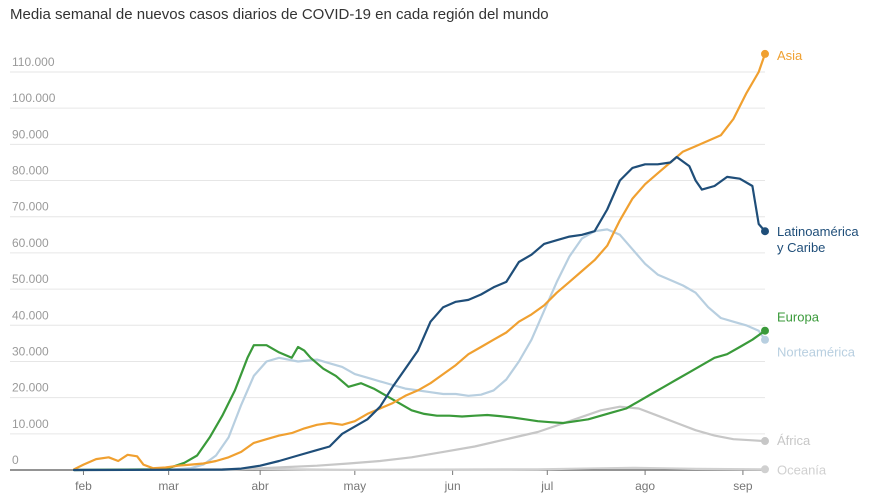  Describe the element at coordinates (15, 460) in the screenshot. I see `y-tick-label: 0` at that location.